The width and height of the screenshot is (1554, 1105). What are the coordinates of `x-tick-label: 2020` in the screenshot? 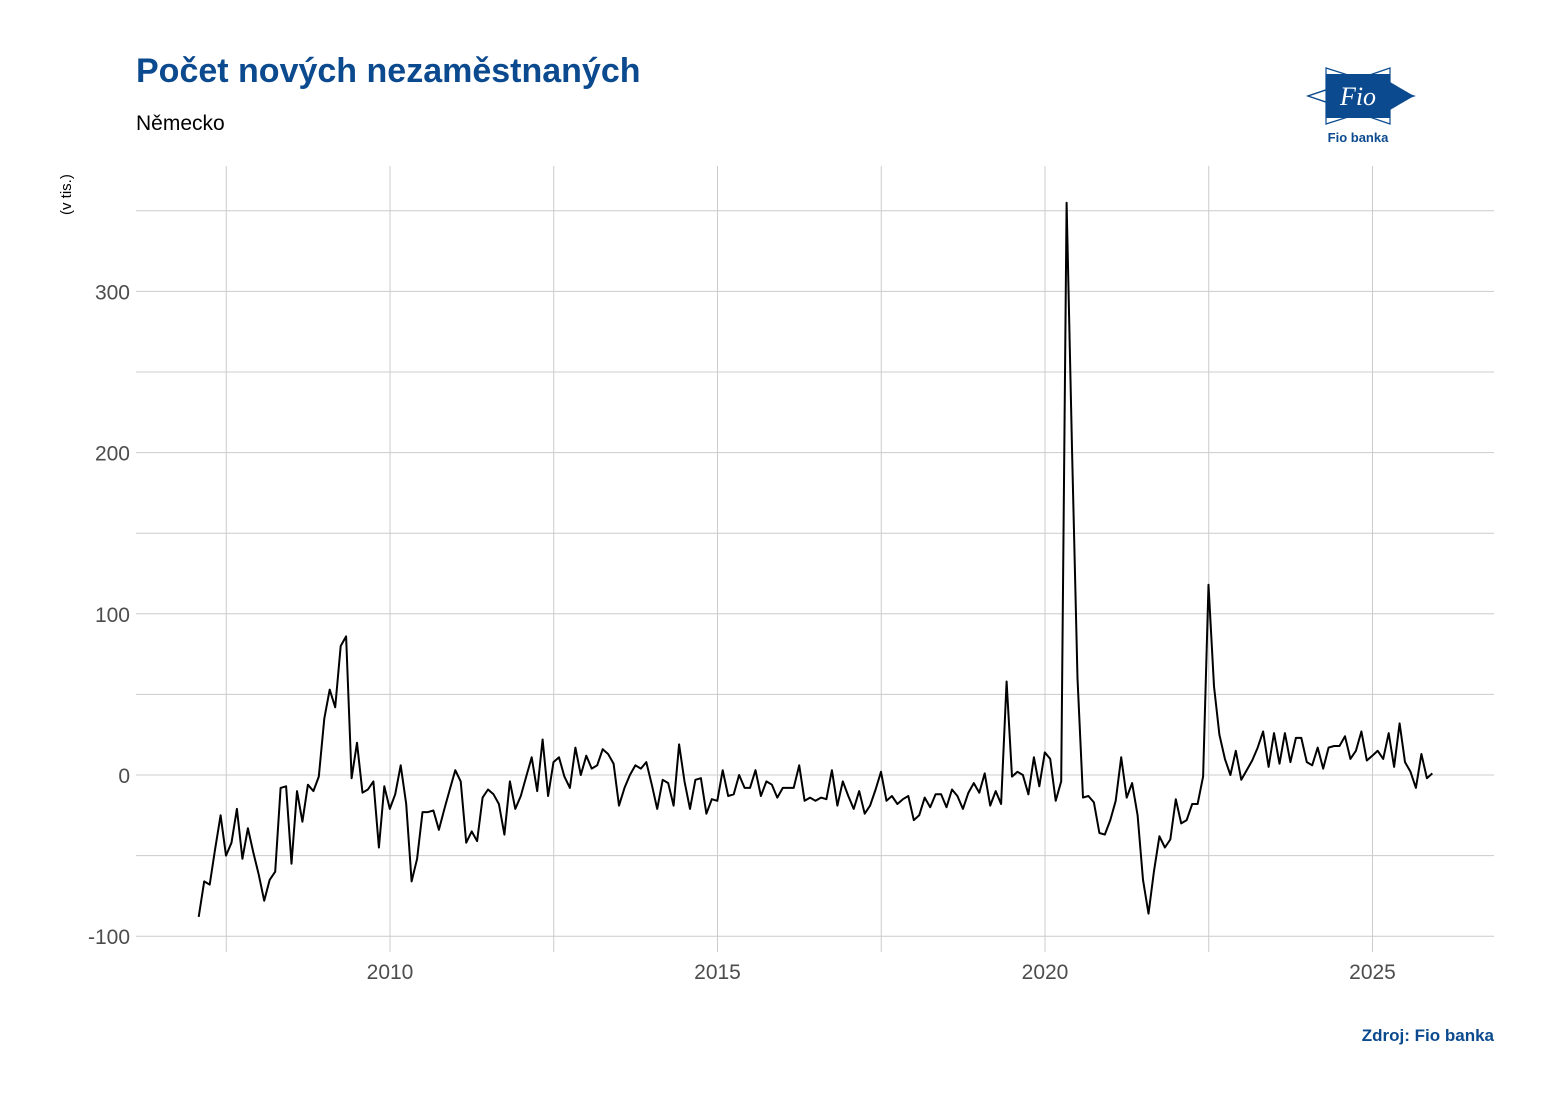 It's located at (1045, 972).